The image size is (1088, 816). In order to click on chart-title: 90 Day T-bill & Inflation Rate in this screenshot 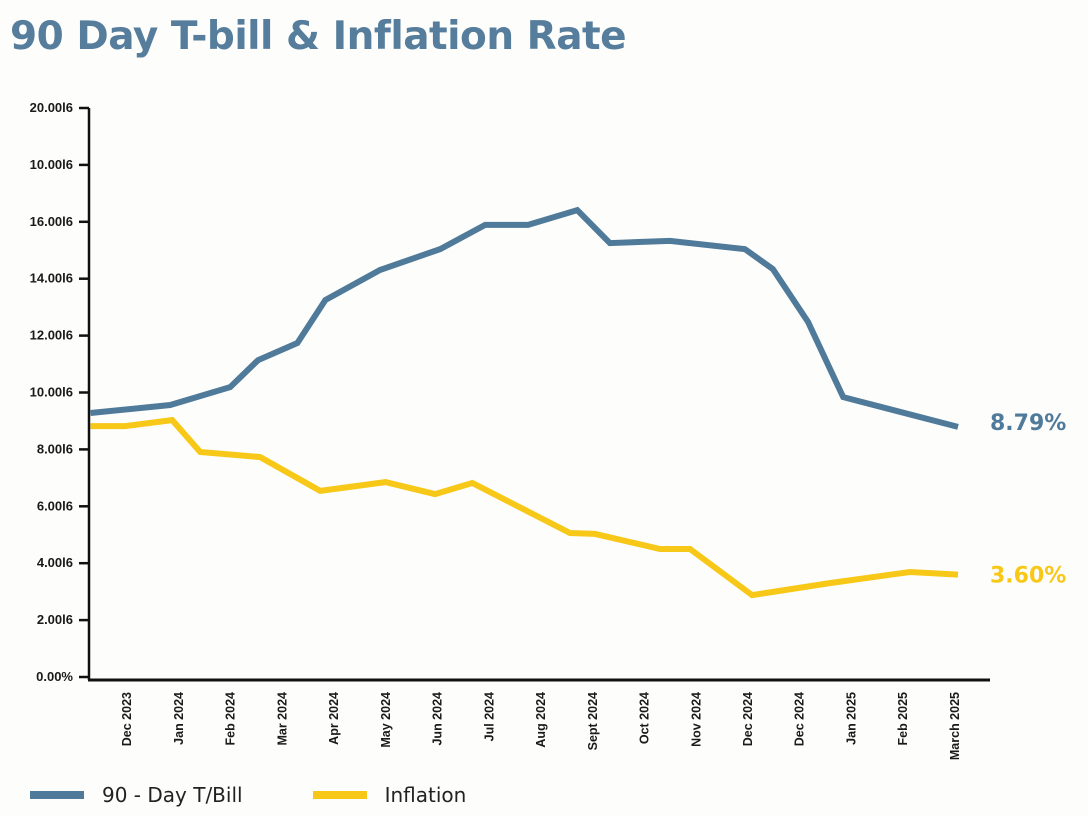, I will do `click(318, 36)`.